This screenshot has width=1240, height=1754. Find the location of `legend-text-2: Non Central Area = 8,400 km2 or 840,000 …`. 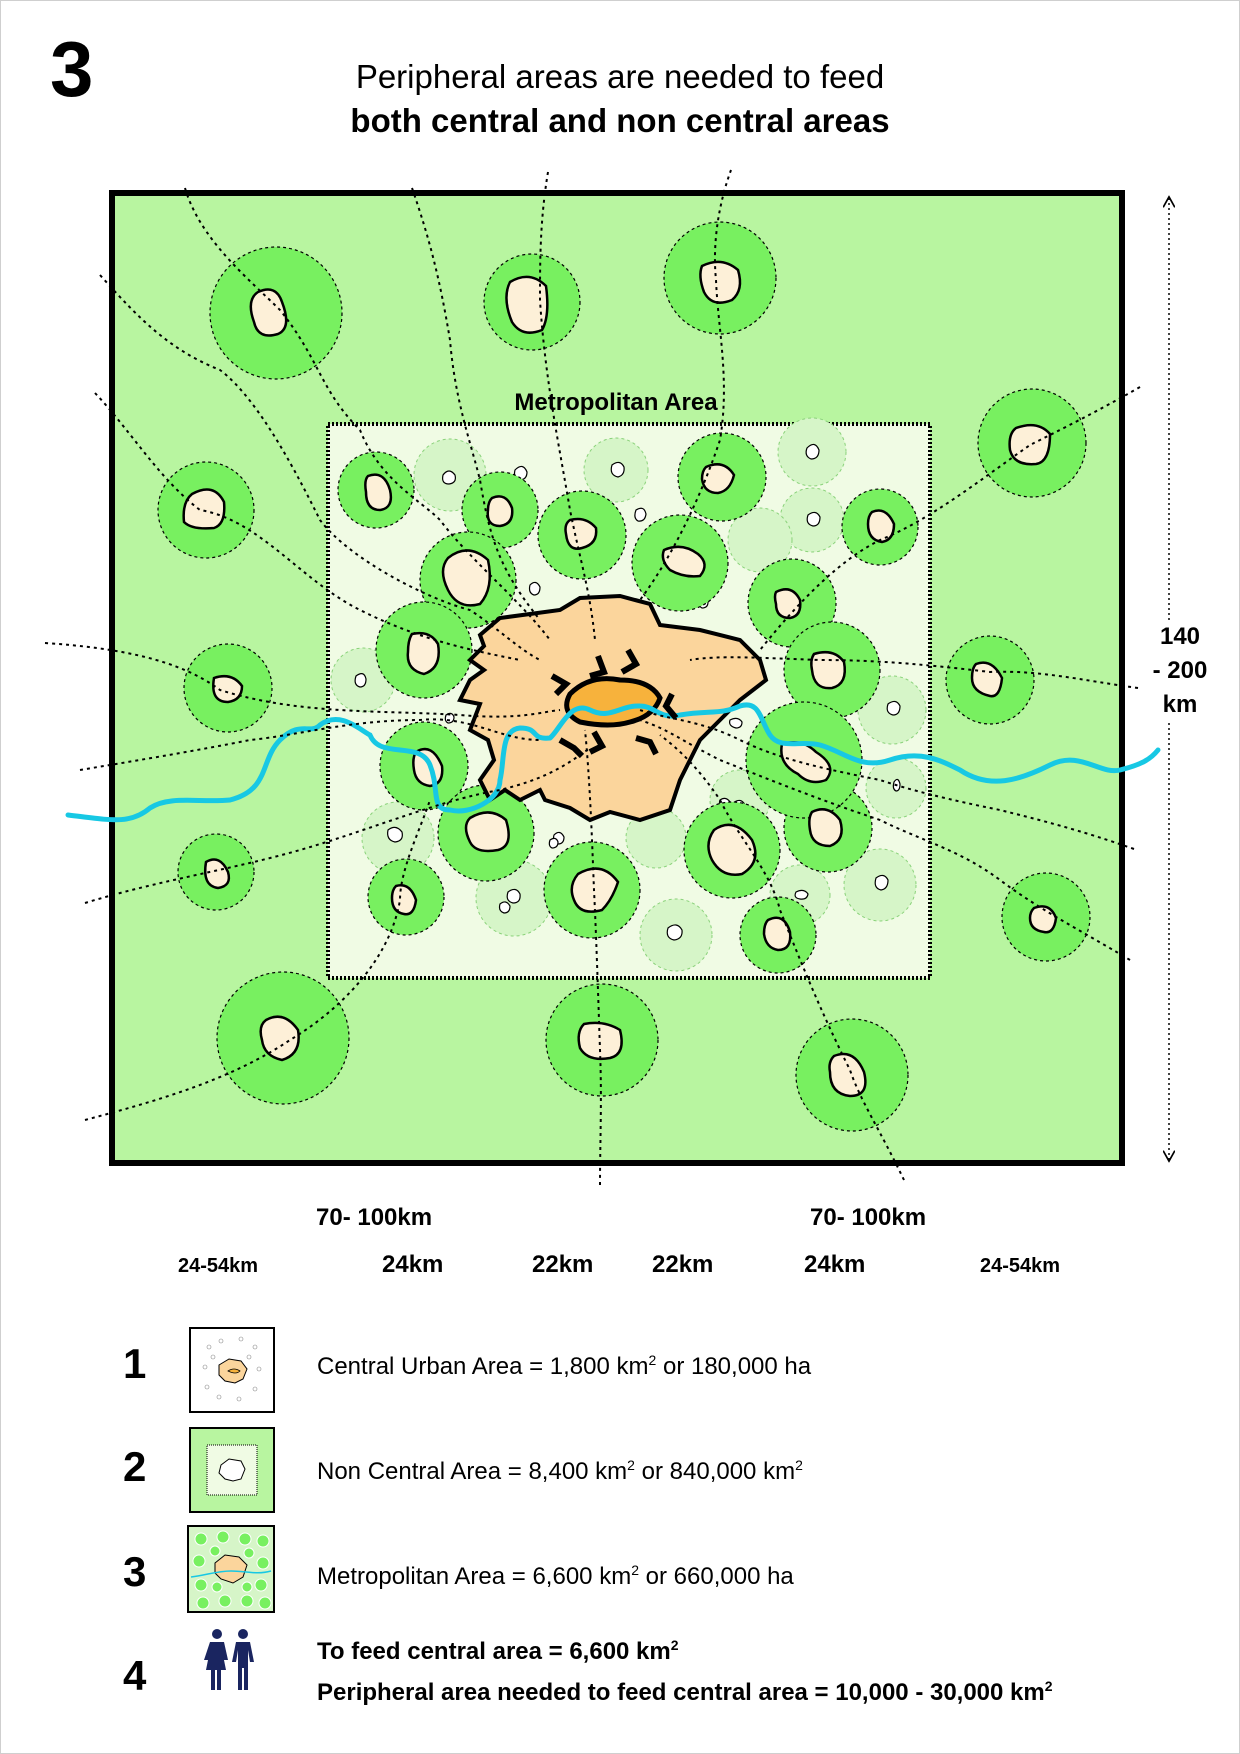

legend-text-2: Non Central Area = 8,400 km2 or 840,000 … is located at coordinates (560, 1471).